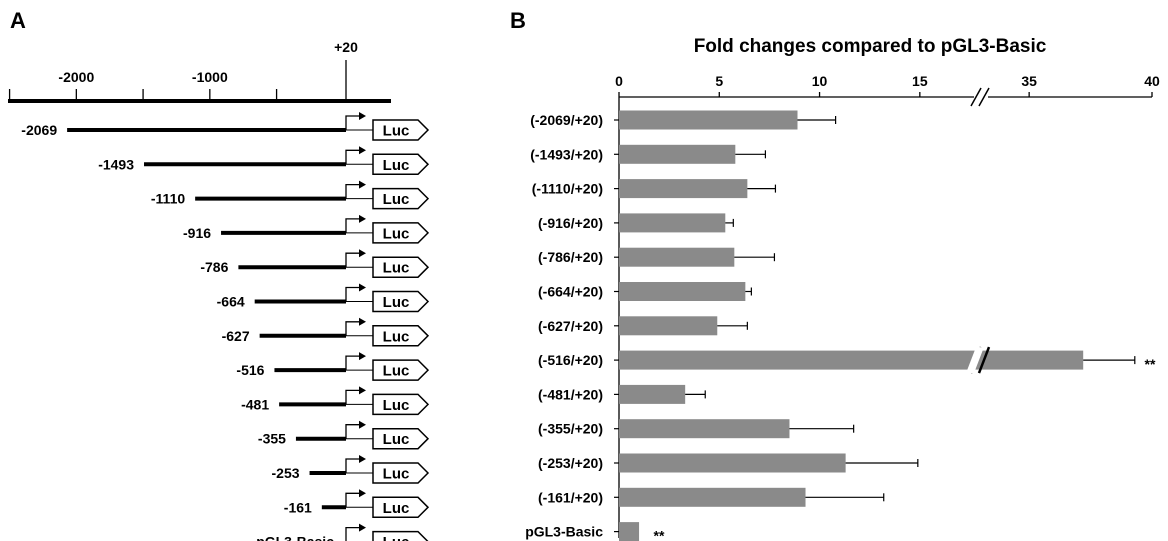 This screenshot has height=541, width=1168. I want to click on x-tick-label: 10, so click(820, 81).